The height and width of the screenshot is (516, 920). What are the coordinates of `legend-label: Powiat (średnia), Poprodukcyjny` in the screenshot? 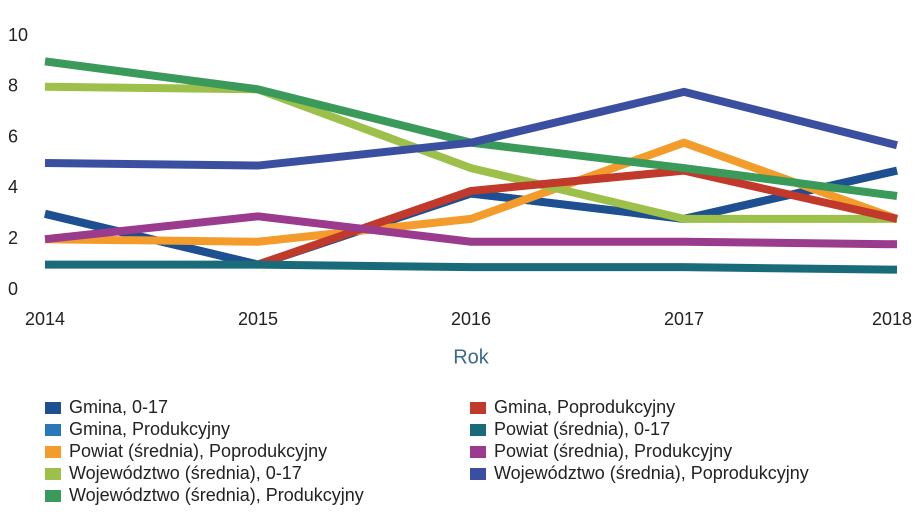 It's located at (198, 451).